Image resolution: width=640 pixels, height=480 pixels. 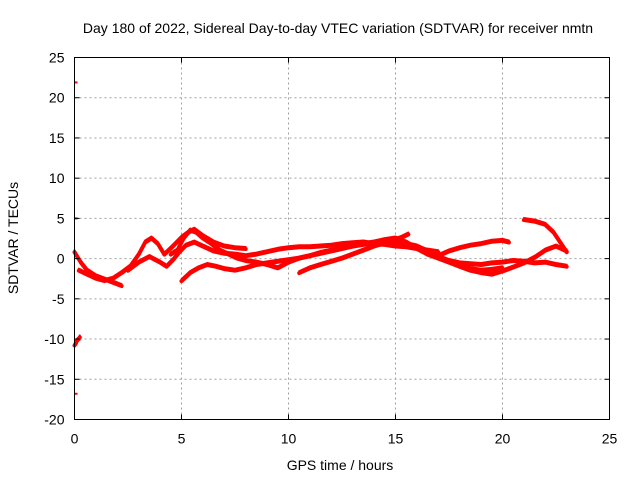 I want to click on series-line-7-band, so click(x=468, y=246).